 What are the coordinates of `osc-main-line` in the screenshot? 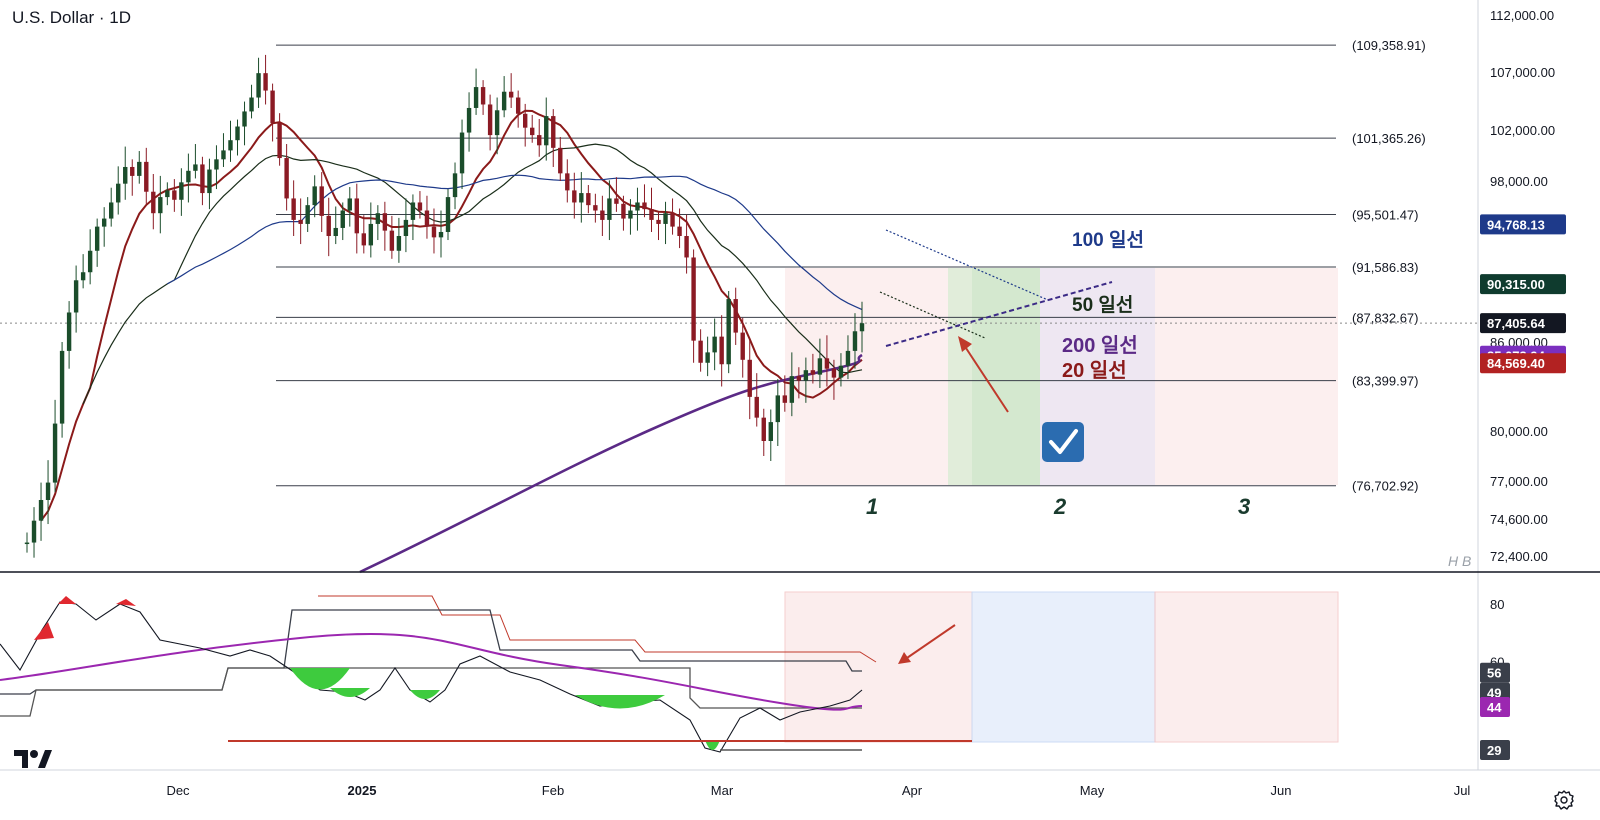 It's located at (431, 677).